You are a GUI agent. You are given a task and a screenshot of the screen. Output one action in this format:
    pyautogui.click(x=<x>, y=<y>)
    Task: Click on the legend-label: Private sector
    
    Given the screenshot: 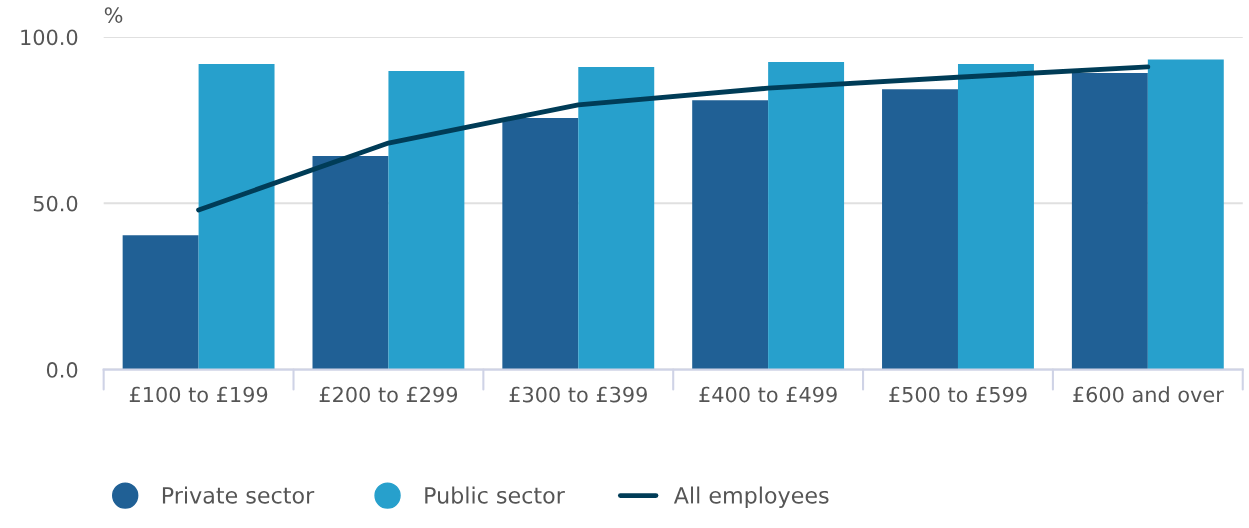 What is the action you would take?
    pyautogui.click(x=238, y=495)
    